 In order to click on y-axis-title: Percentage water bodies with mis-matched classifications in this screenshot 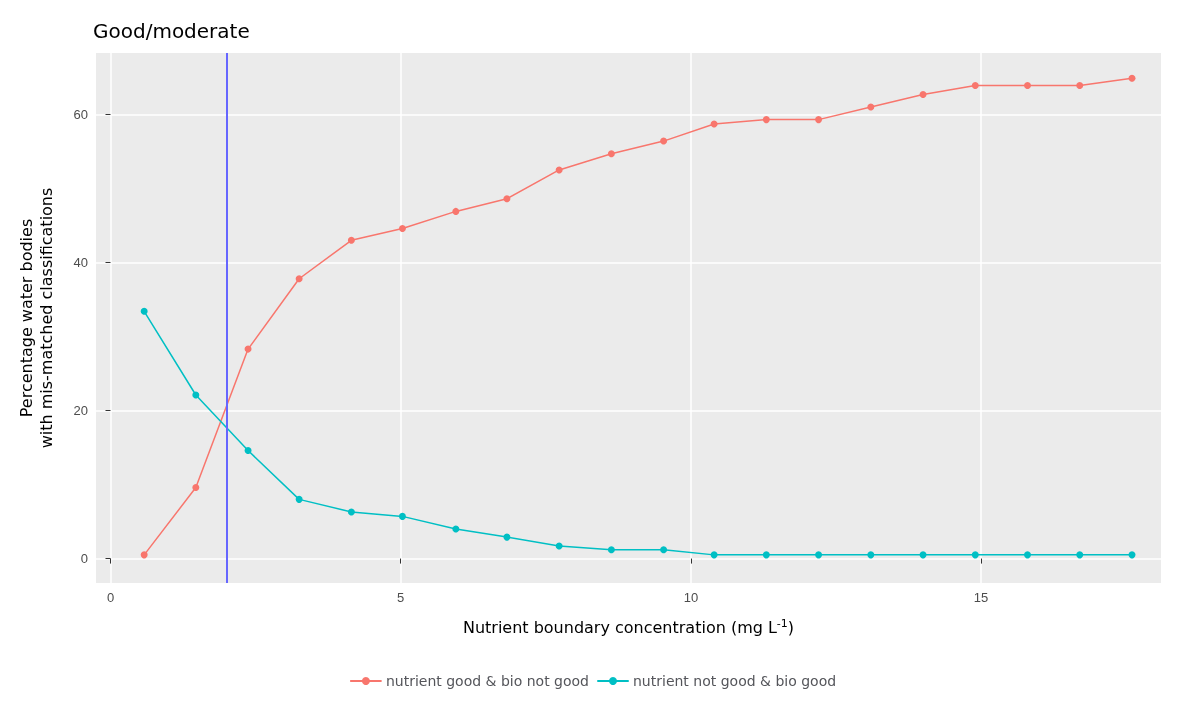, I will do `click(36, 318)`.